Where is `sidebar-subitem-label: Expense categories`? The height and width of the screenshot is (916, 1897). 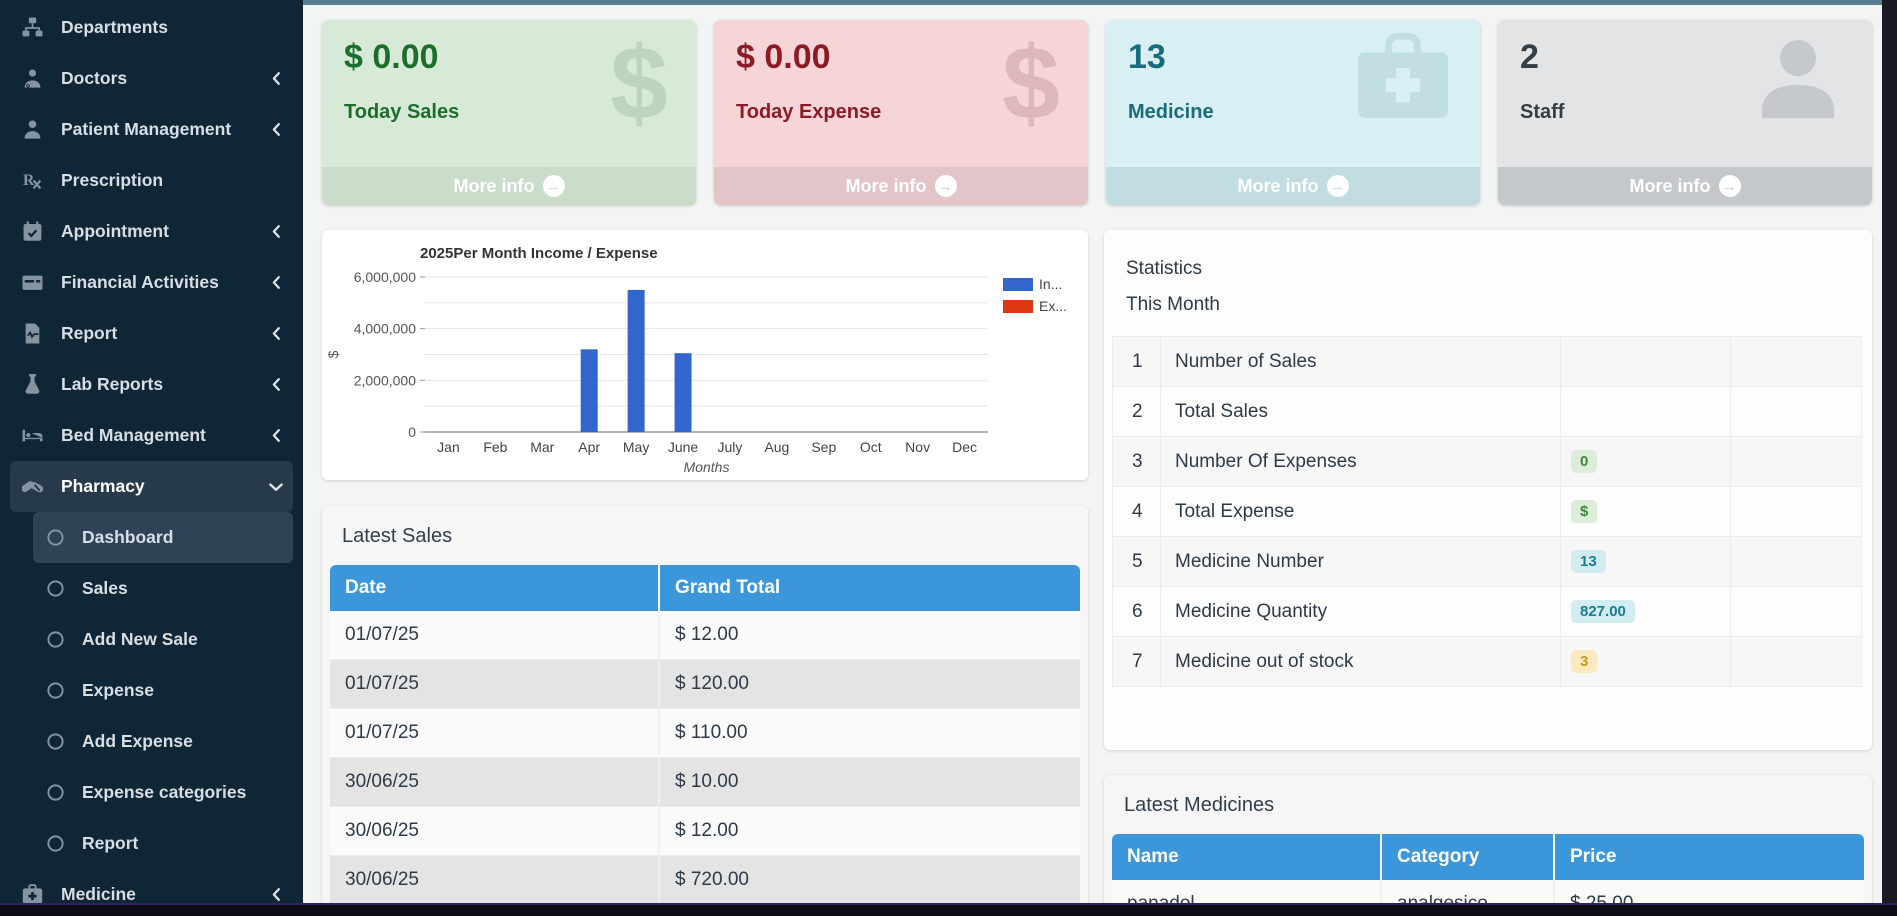 sidebar-subitem-label: Expense categories is located at coordinates (164, 792).